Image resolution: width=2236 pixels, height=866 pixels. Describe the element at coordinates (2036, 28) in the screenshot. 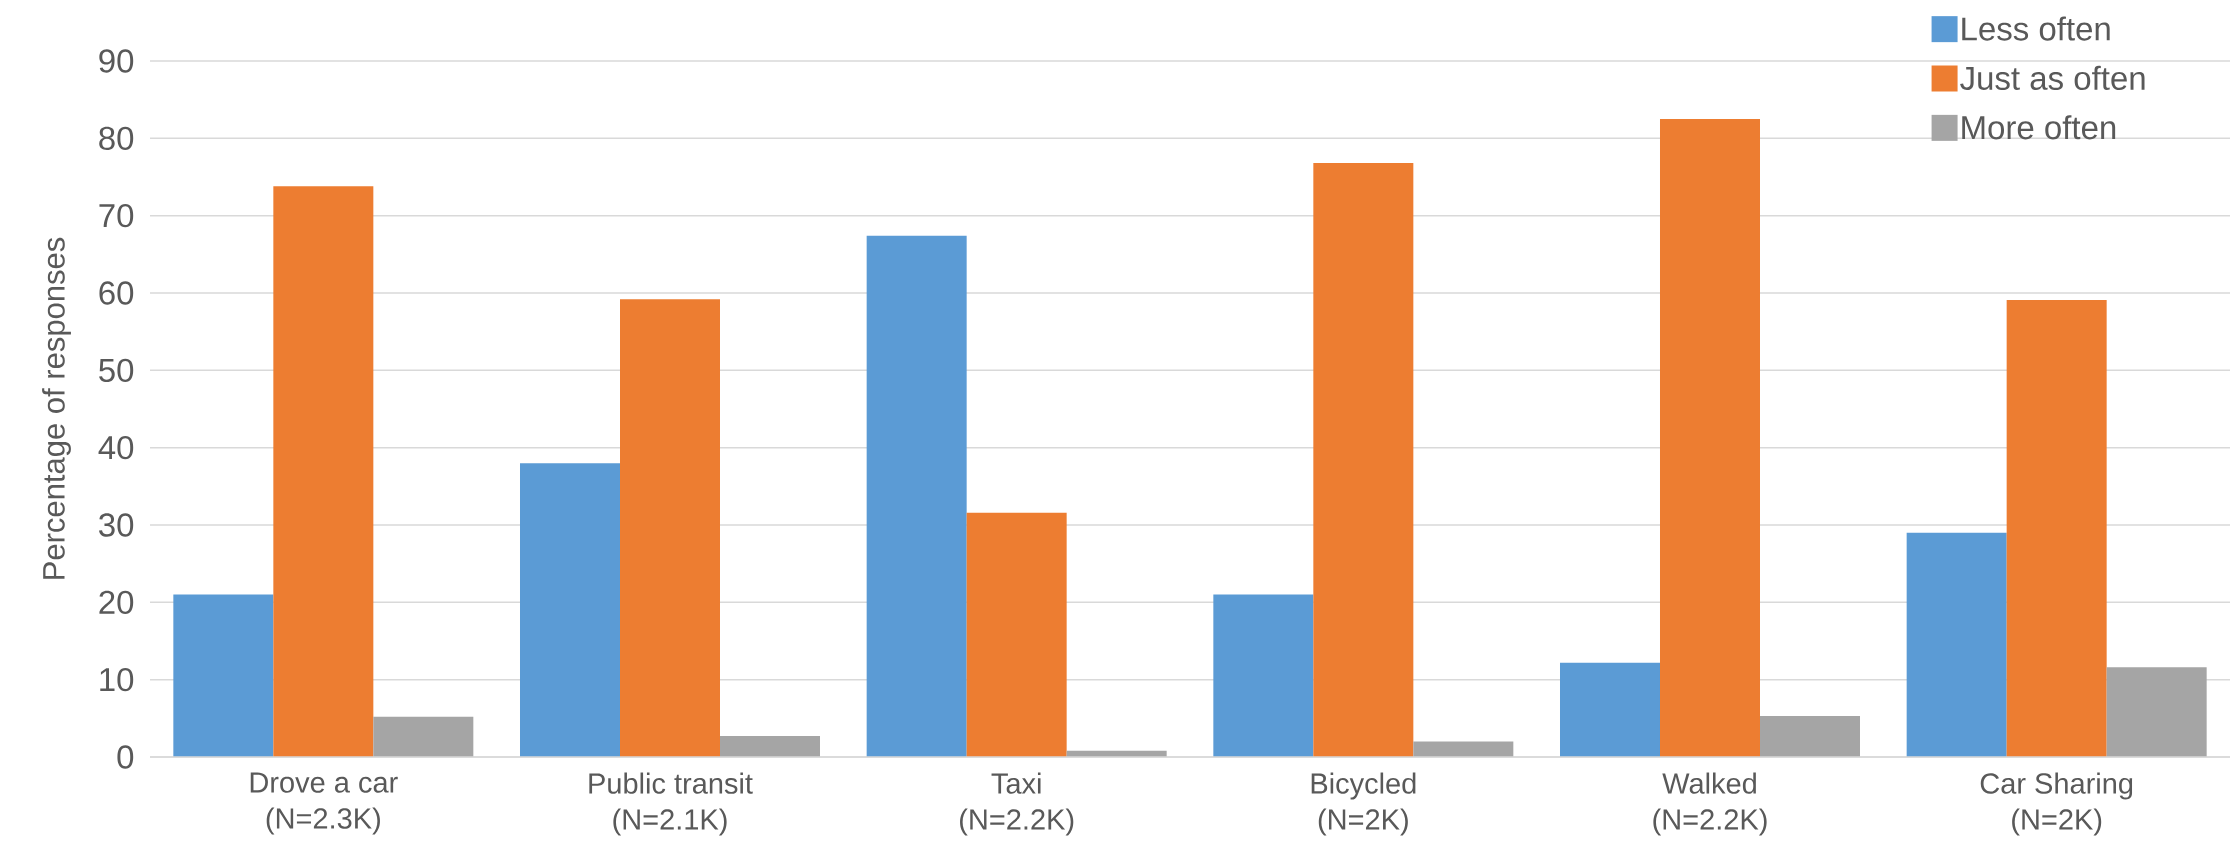

I see `legend-label: Less often` at that location.